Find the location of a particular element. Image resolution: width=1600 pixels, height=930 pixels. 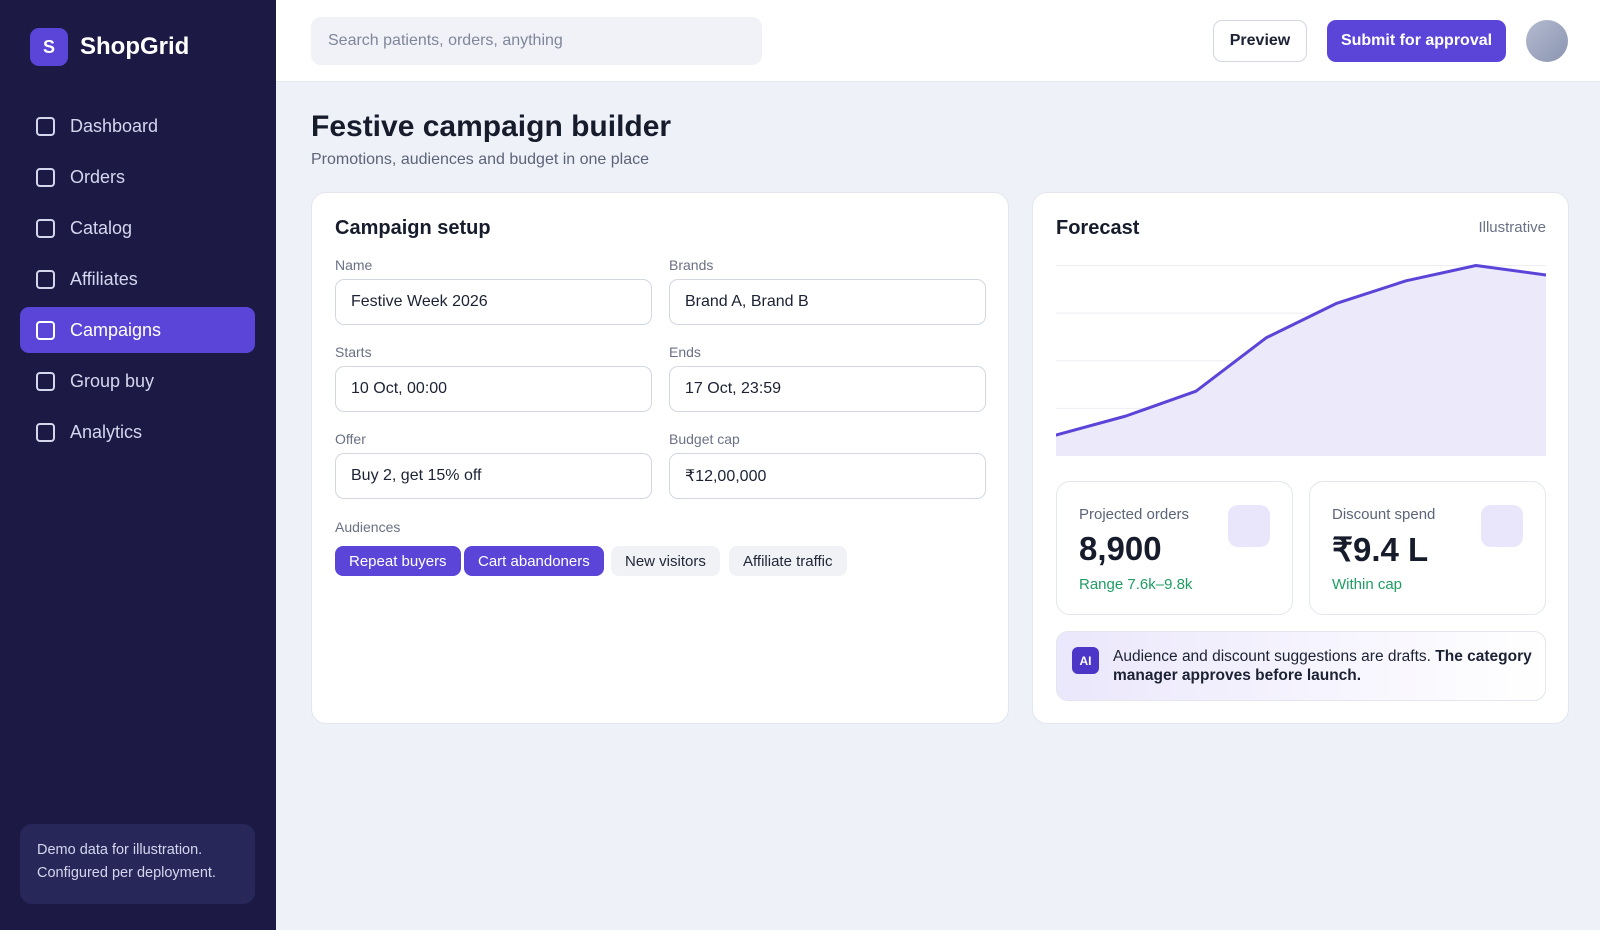

audiences-label: Audiences is located at coordinates (368, 527).